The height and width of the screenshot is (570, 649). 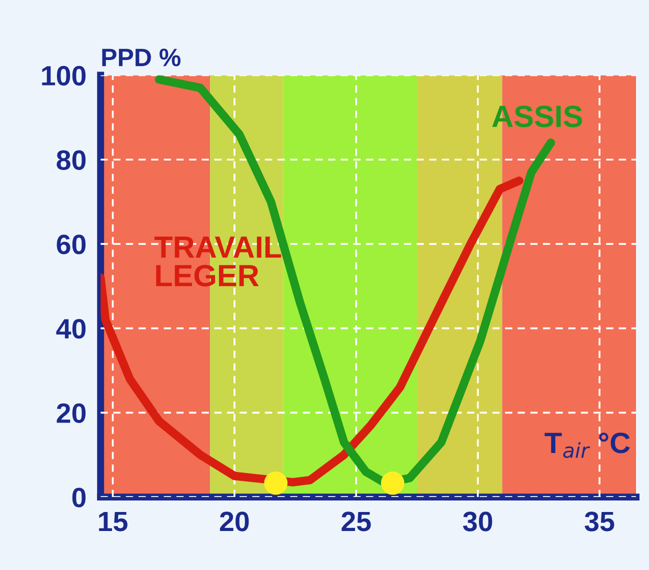 I want to click on y-axis-title: PPD %, so click(x=141, y=57).